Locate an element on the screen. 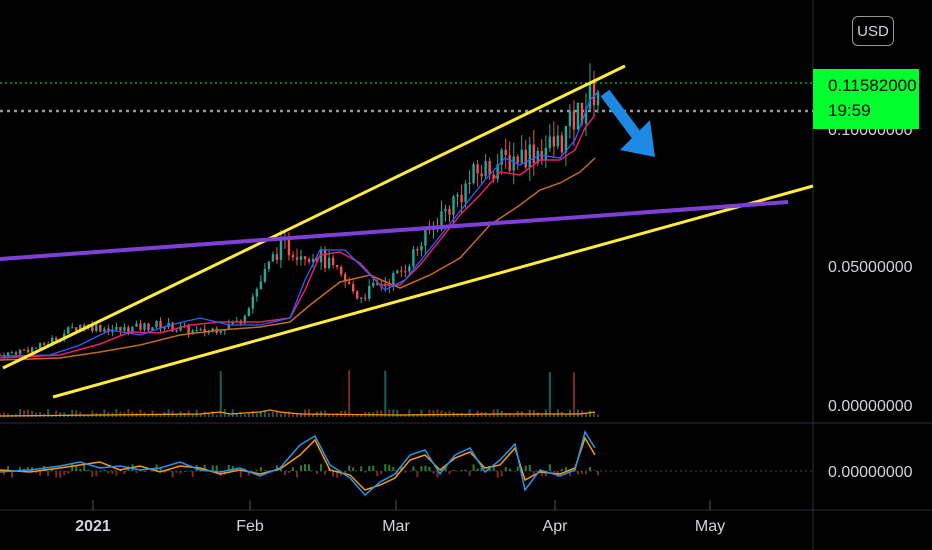  price-tick-label: 0.05000000 is located at coordinates (870, 267).